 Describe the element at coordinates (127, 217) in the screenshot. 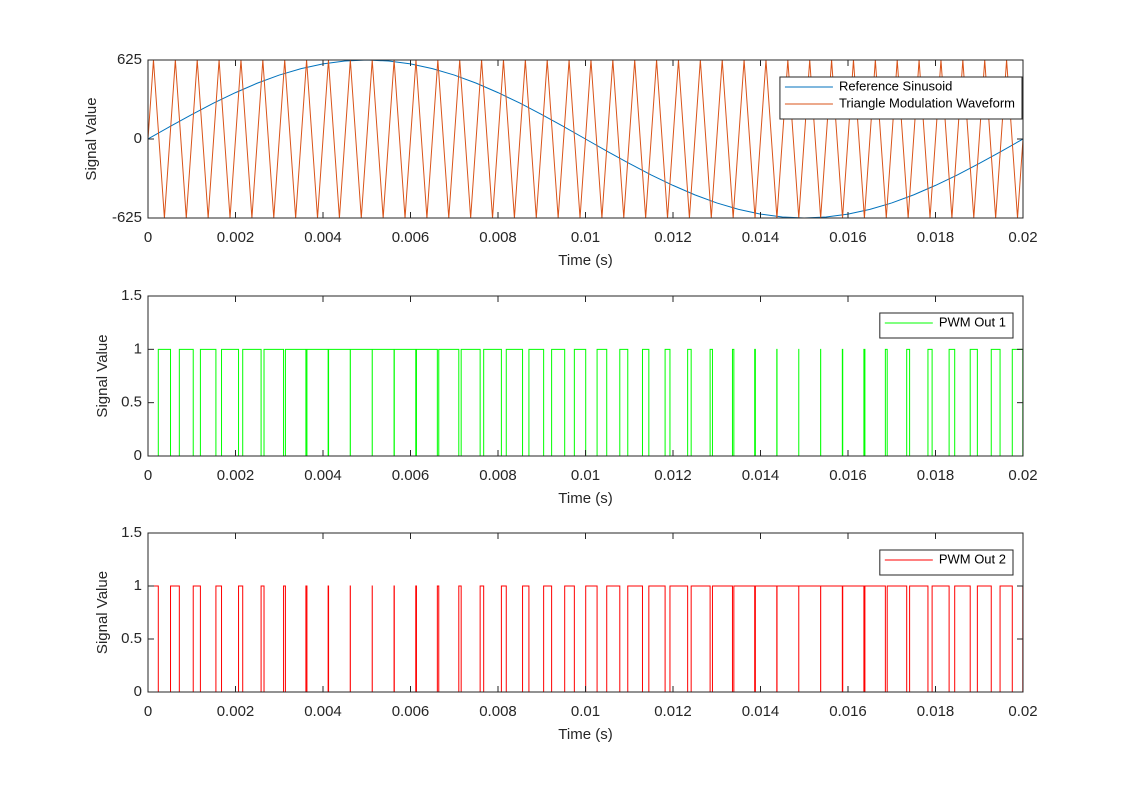

I see `y-tick-label: -625` at that location.